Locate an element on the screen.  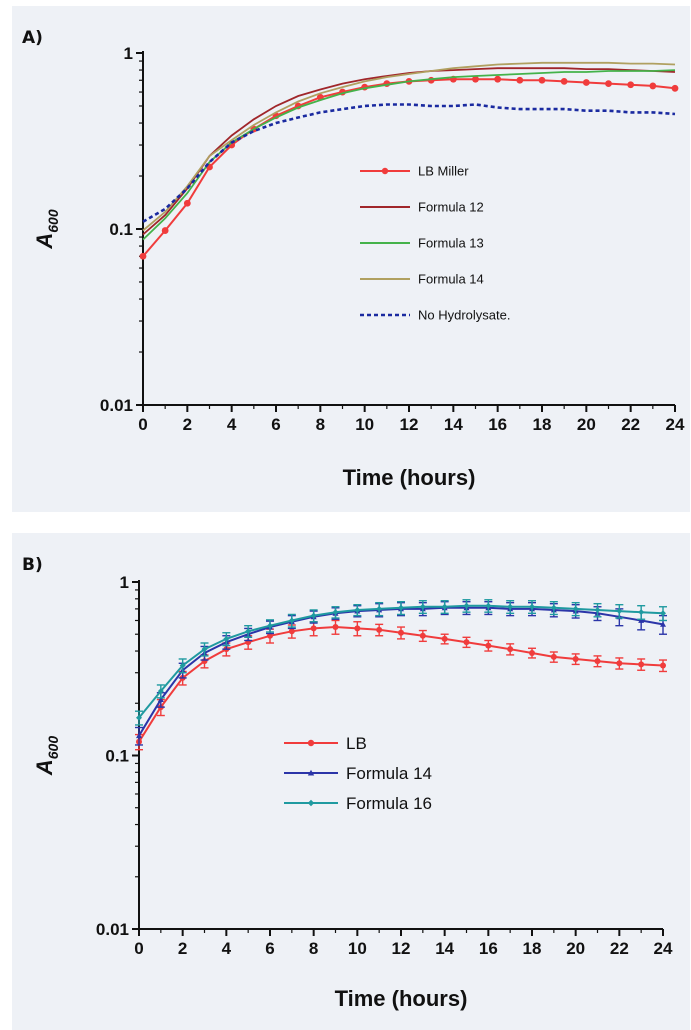
y-axis-label-a-main: A is located at coordinates (44, 241).